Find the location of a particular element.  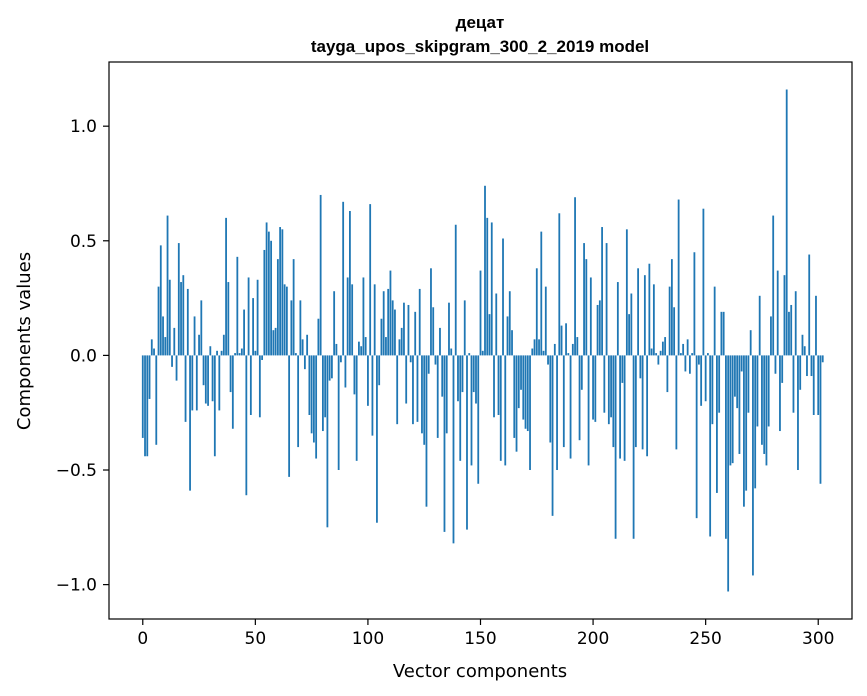

y-axis: −1.0 −0.5 0.0 0.5 1.0 is located at coordinates (82, 356).